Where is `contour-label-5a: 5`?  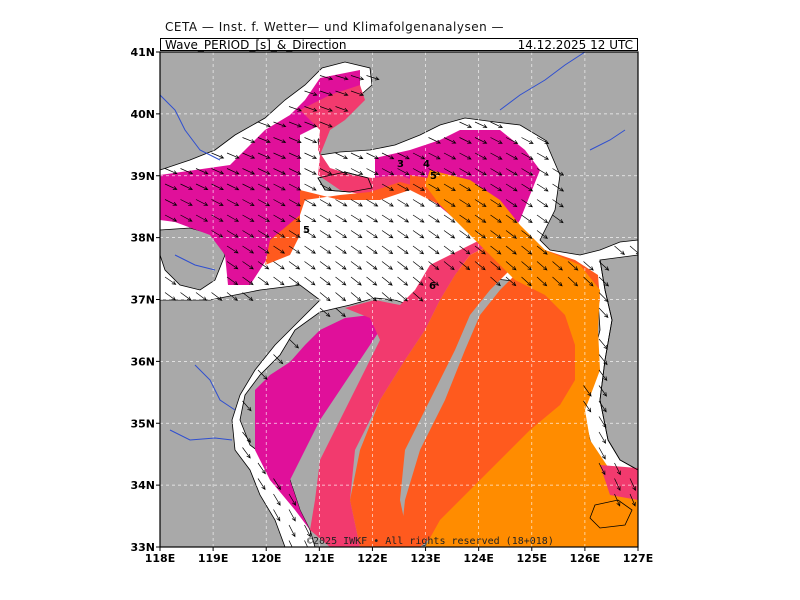
contour-label-5a: 5 is located at coordinates (433, 176).